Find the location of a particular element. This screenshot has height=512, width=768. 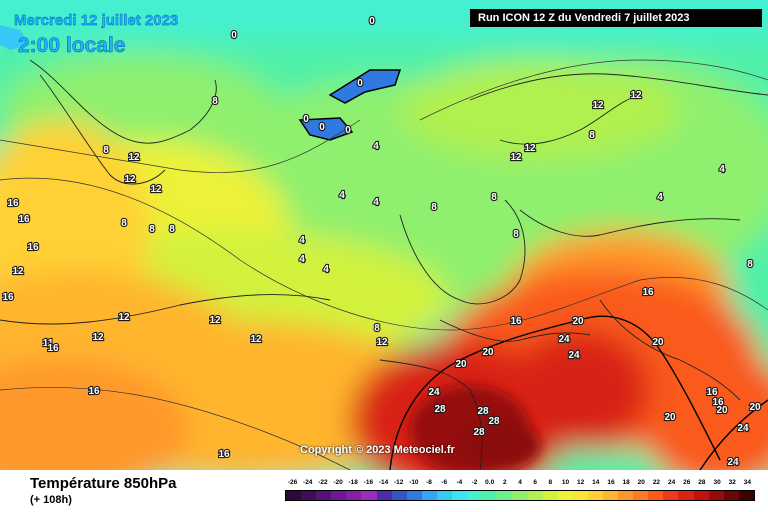

isotherm-label: 11 is located at coordinates (48, 343).